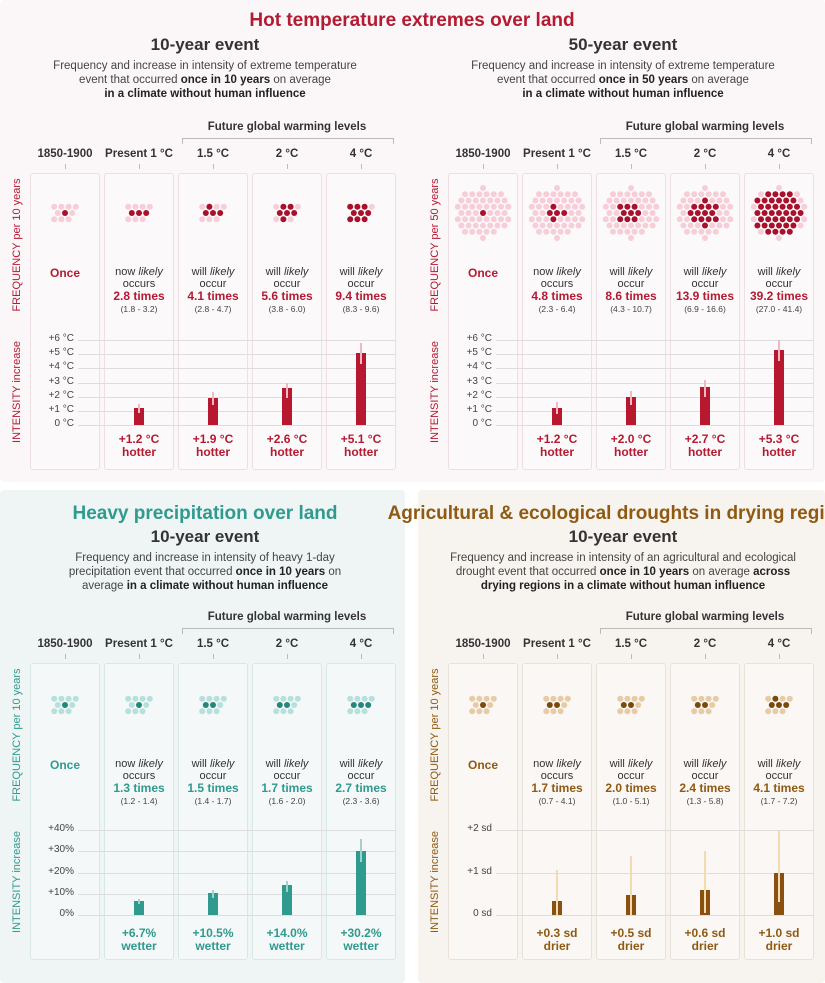  Describe the element at coordinates (788, 272) in the screenshot. I see `likely-word: likely` at that location.